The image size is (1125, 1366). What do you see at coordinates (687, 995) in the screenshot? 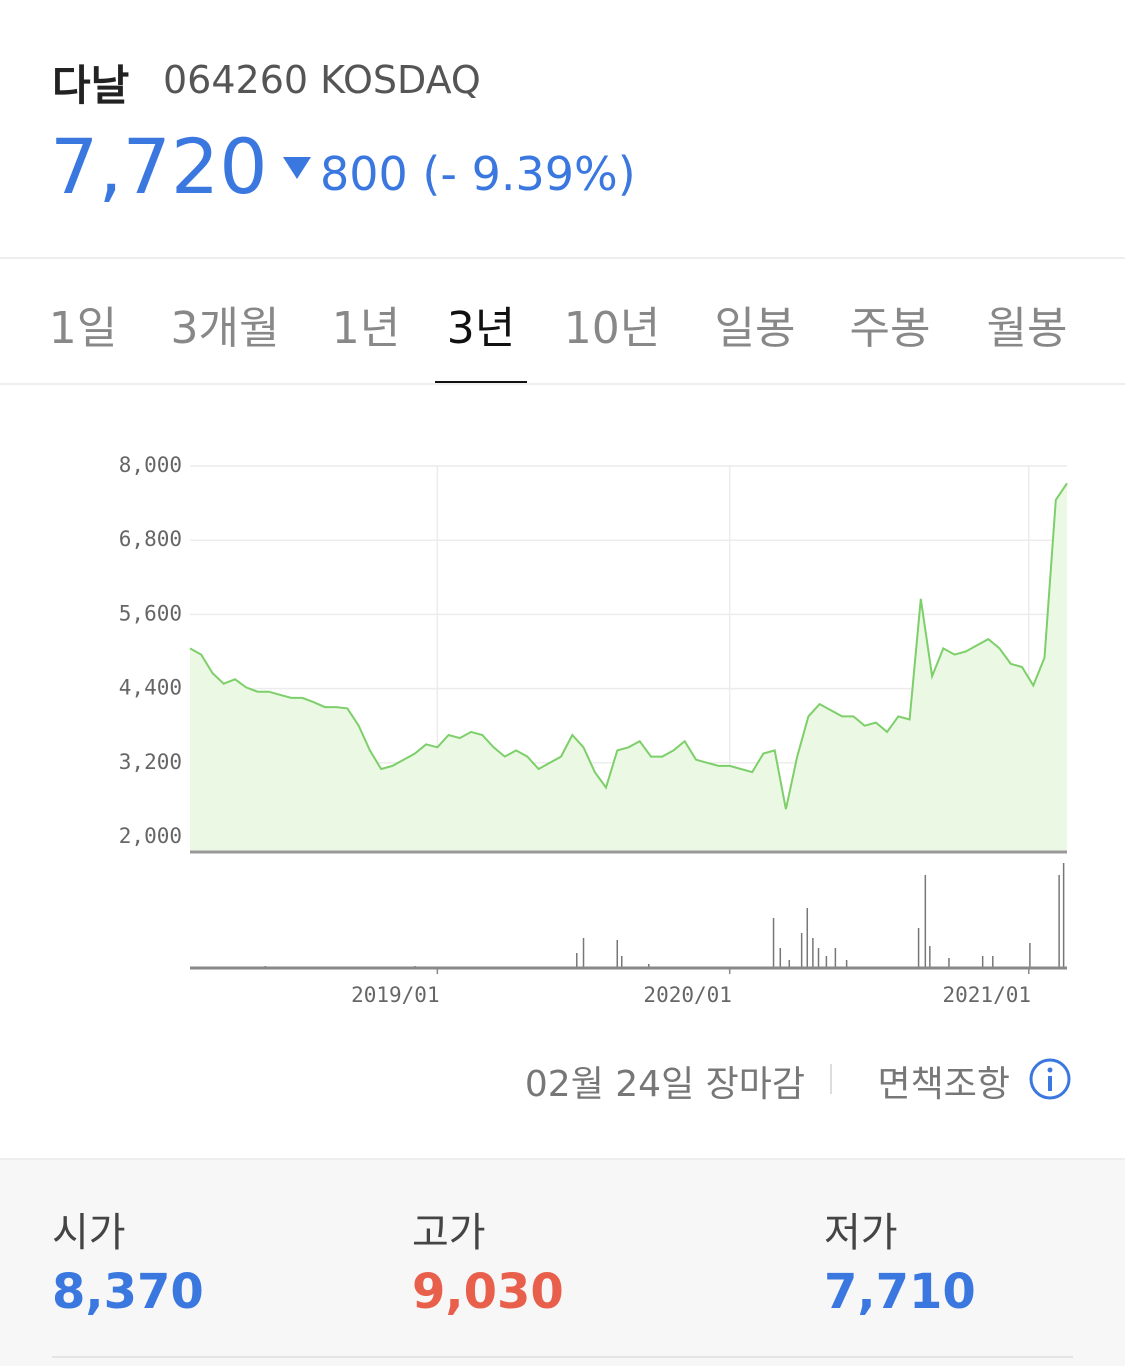
I see `x-tick-label: 2020/01` at bounding box center [687, 995].